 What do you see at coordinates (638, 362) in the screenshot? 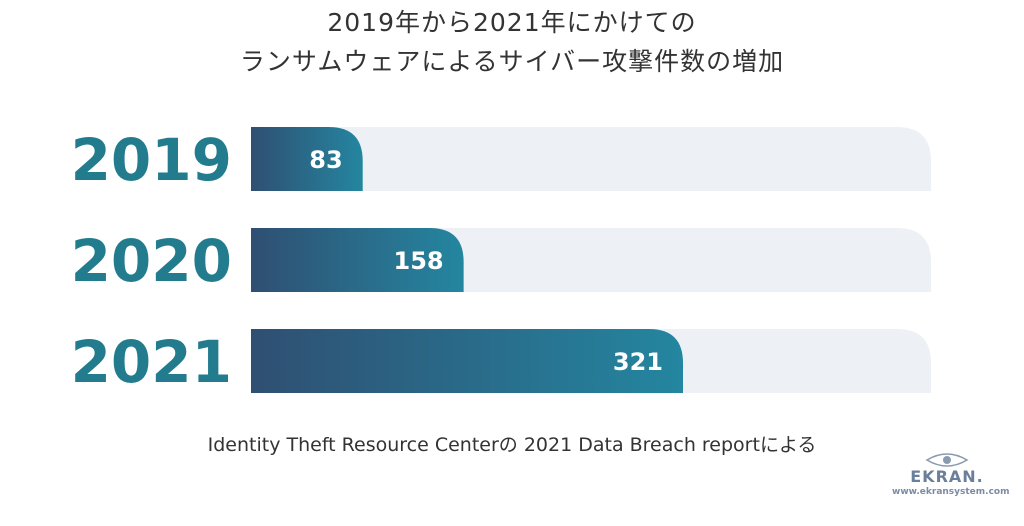
I see `value-label-2021: 321` at bounding box center [638, 362].